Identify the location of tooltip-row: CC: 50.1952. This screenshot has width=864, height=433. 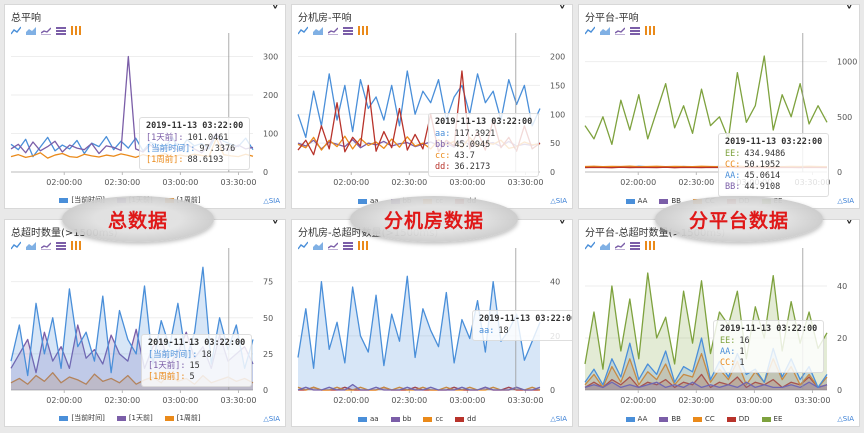
(773, 165).